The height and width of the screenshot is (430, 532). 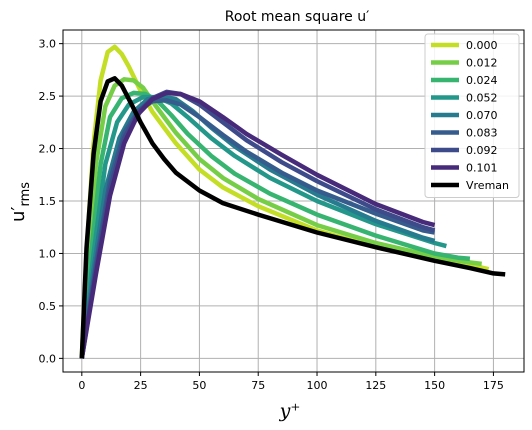 What do you see at coordinates (493, 385) in the screenshot?
I see `x-tick-label: 175` at bounding box center [493, 385].